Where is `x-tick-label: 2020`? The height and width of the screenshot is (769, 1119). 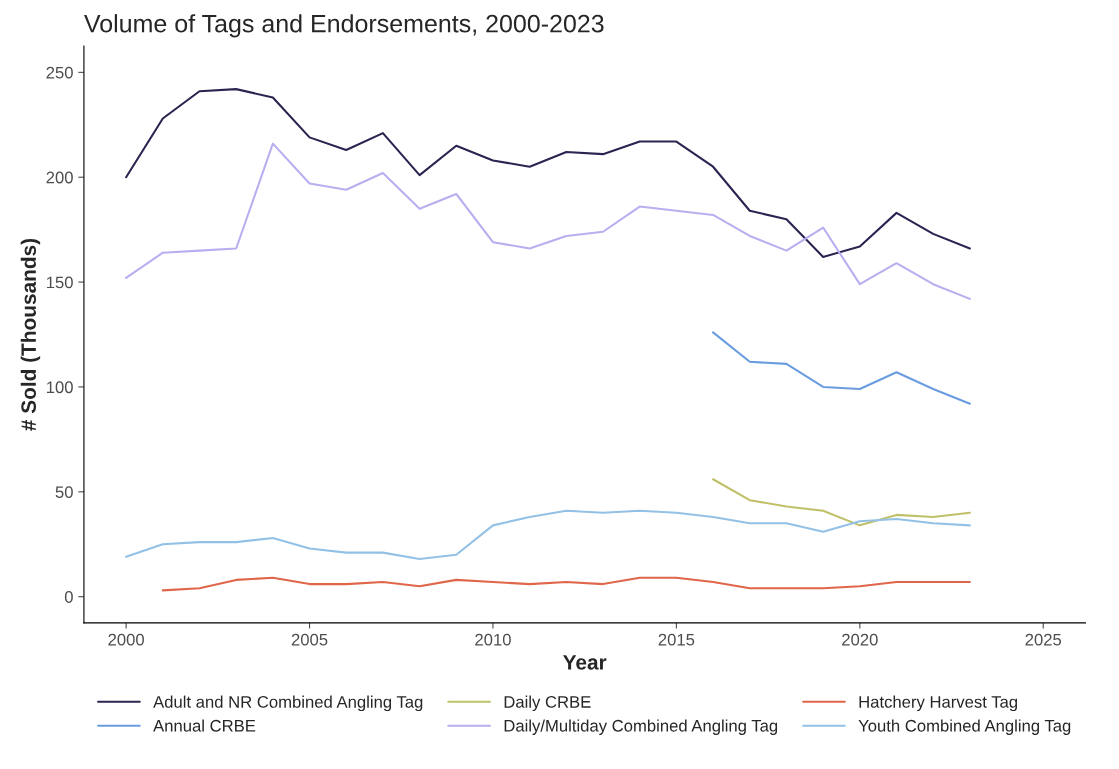
x-tick-label: 2020 is located at coordinates (860, 639).